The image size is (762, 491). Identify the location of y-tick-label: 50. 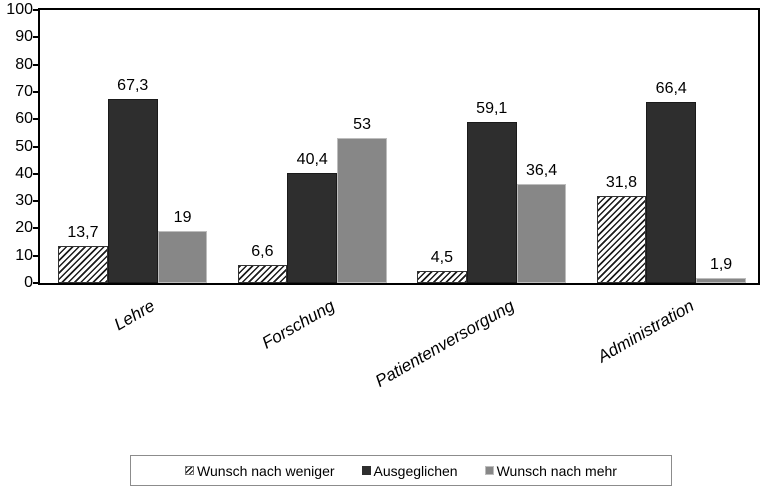
(24, 146).